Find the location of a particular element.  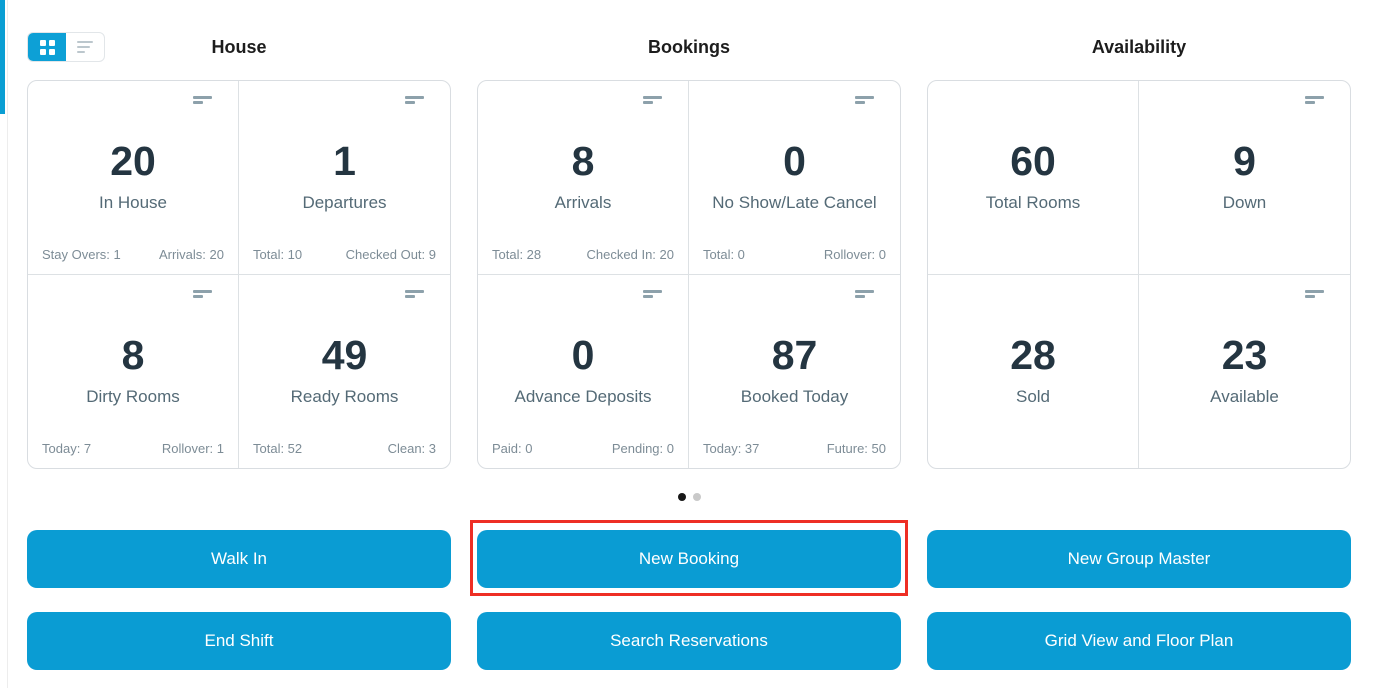

stat-label: No Show/Late Cancel is located at coordinates (794, 203).